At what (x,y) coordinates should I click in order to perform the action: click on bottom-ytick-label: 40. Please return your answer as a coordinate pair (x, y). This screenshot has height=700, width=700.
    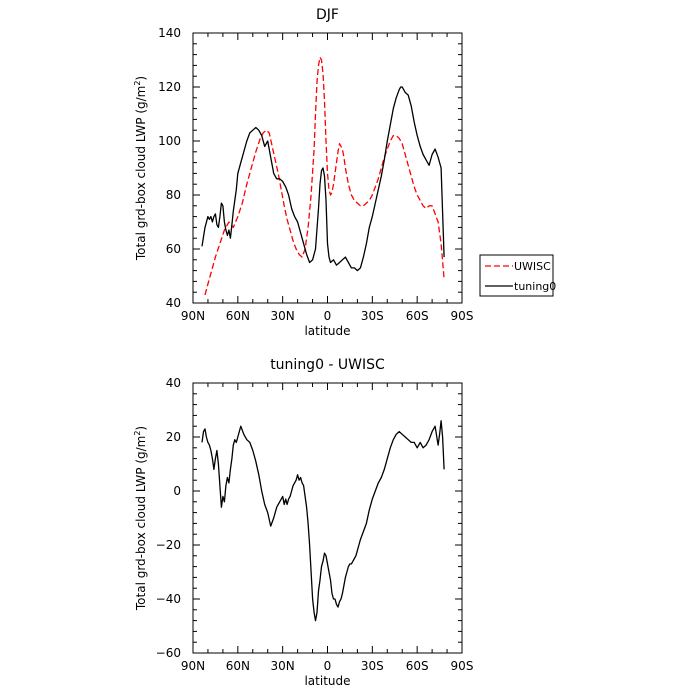
    Looking at the image, I should click on (173, 383).